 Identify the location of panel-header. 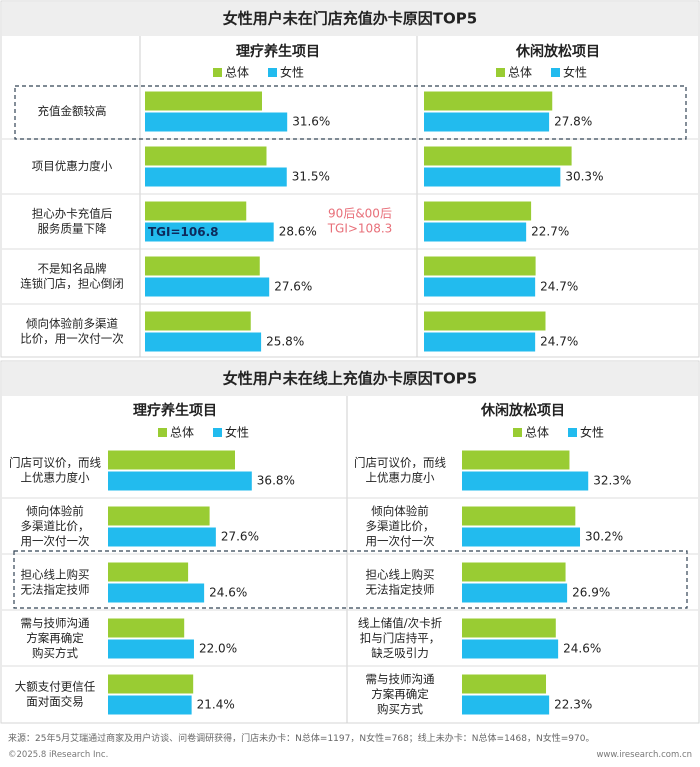
(350, 19).